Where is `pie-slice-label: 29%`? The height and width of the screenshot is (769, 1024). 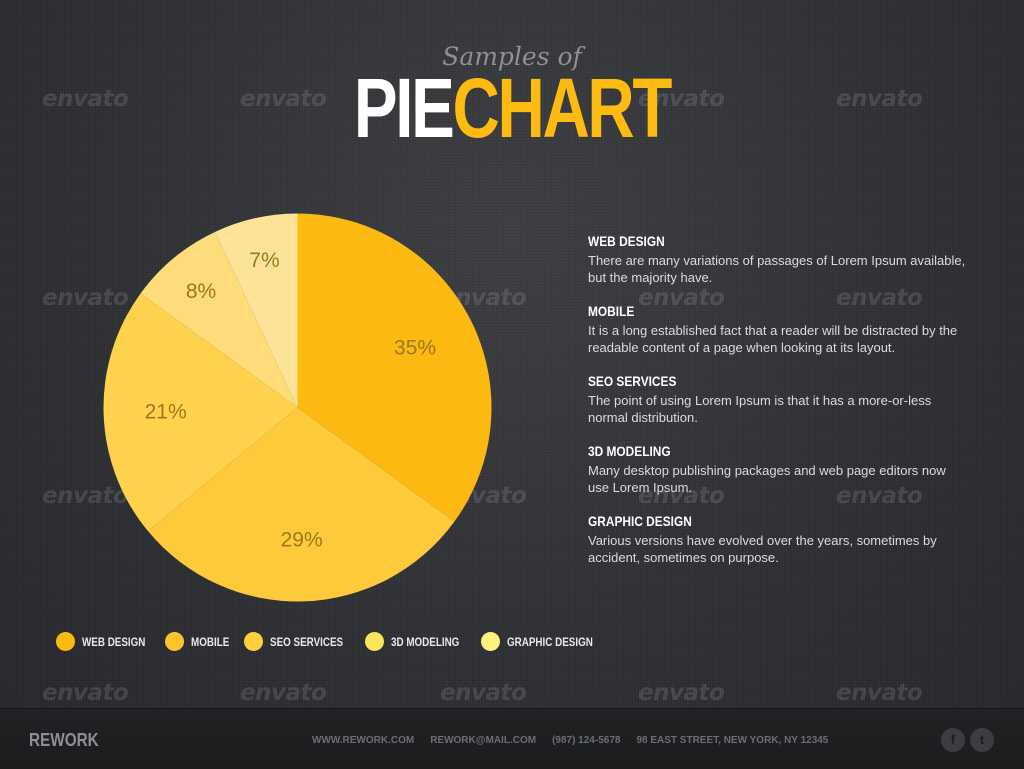 pie-slice-label: 29% is located at coordinates (302, 539).